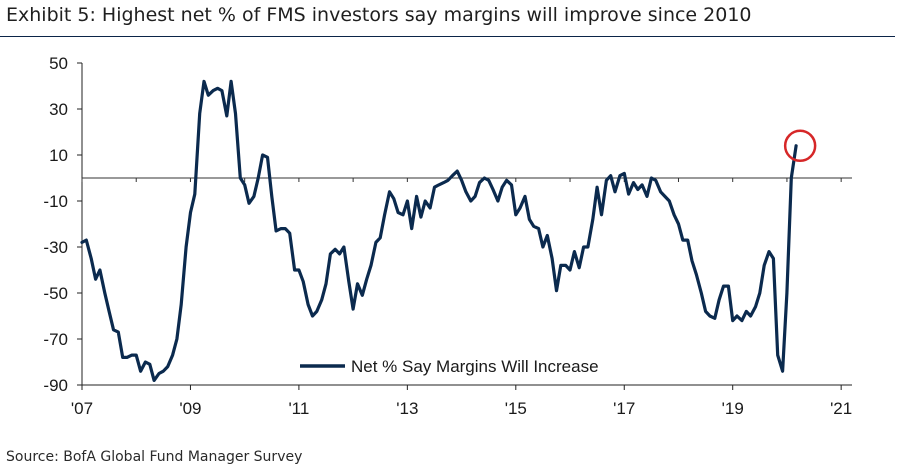 The image size is (923, 476). Describe the element at coordinates (58, 63) in the screenshot. I see `y-tick-label: 50` at that location.